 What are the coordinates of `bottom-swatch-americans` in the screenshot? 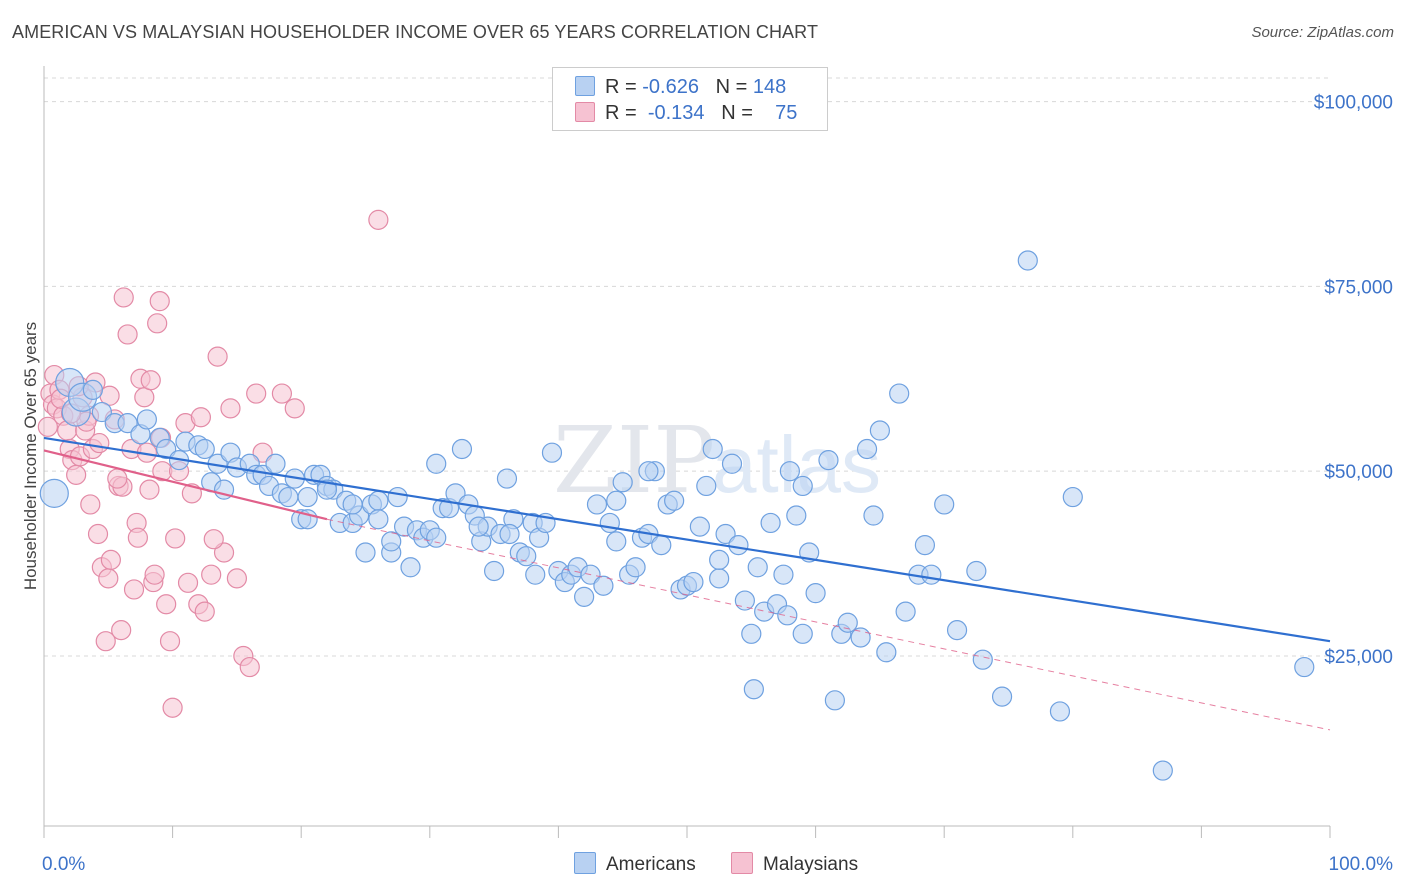 It's located at (585, 863).